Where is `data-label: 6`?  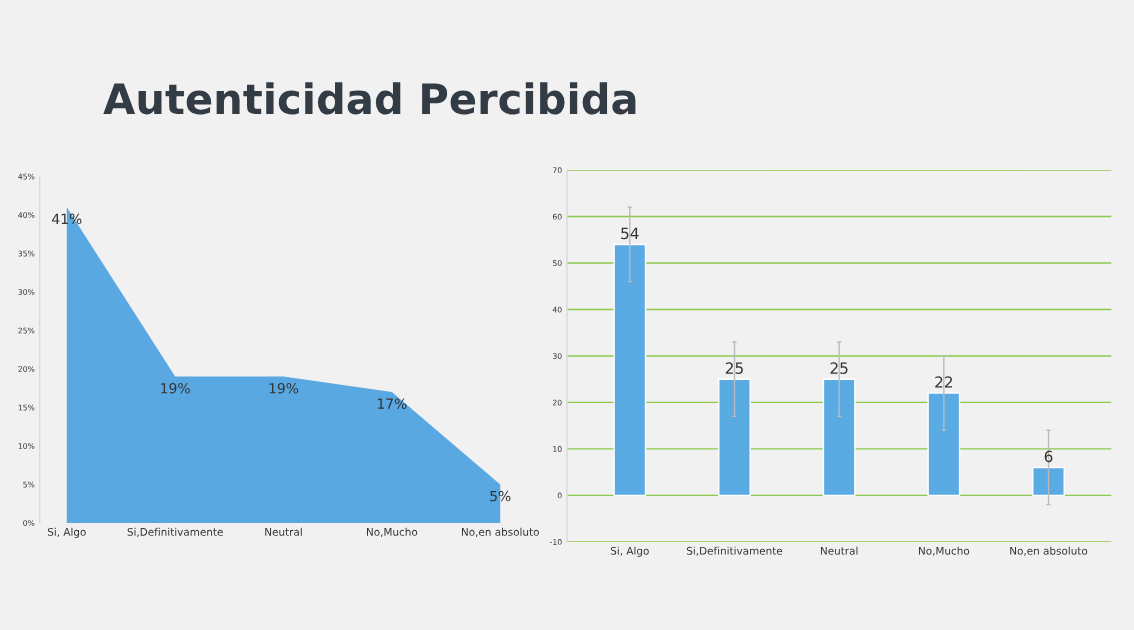 data-label: 6 is located at coordinates (1048, 456).